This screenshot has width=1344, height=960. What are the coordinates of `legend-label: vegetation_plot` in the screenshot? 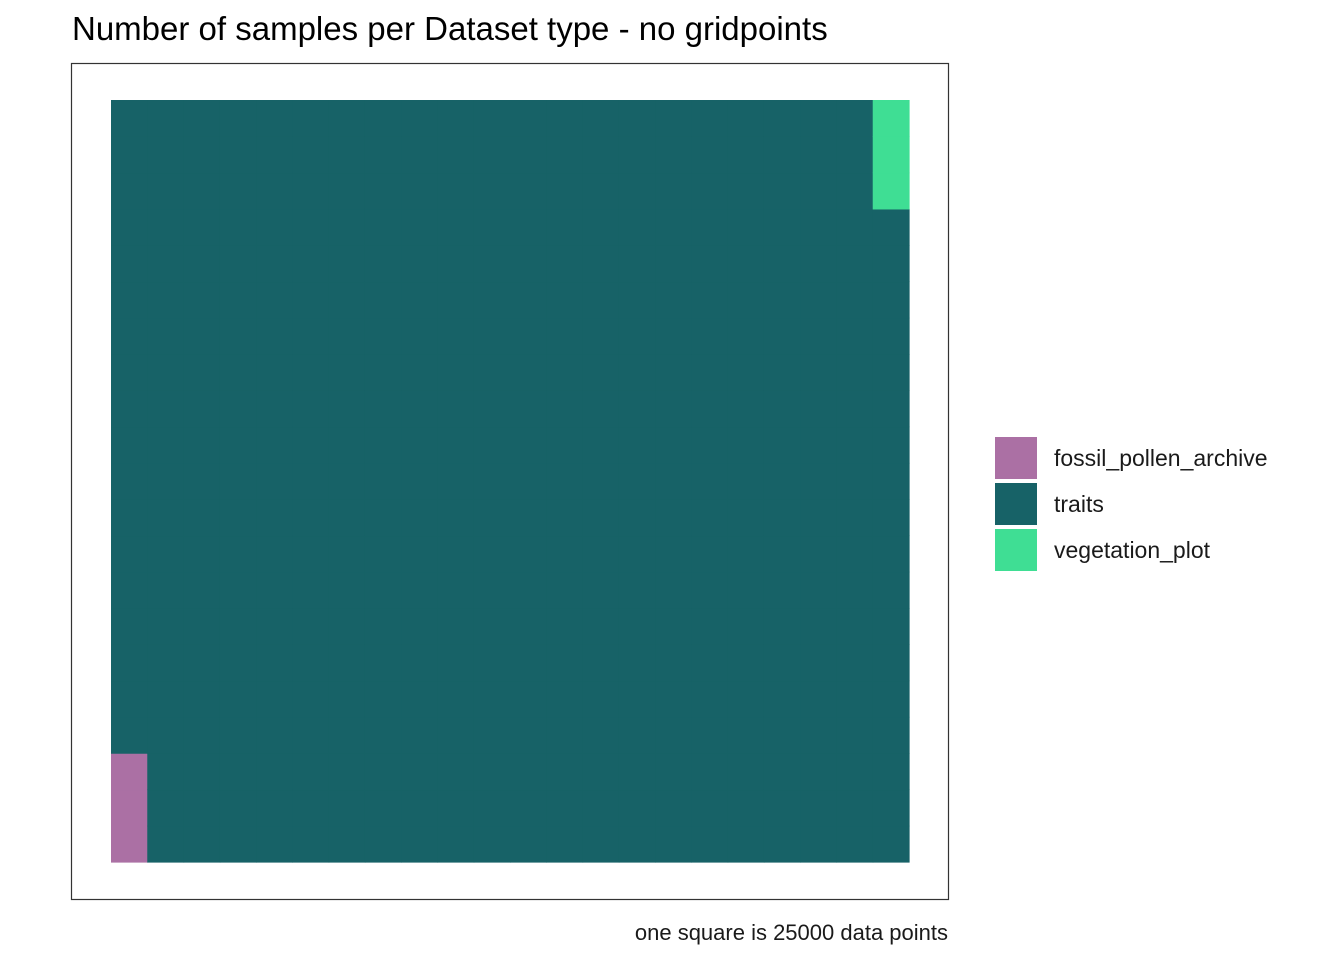 It's located at (1132, 549).